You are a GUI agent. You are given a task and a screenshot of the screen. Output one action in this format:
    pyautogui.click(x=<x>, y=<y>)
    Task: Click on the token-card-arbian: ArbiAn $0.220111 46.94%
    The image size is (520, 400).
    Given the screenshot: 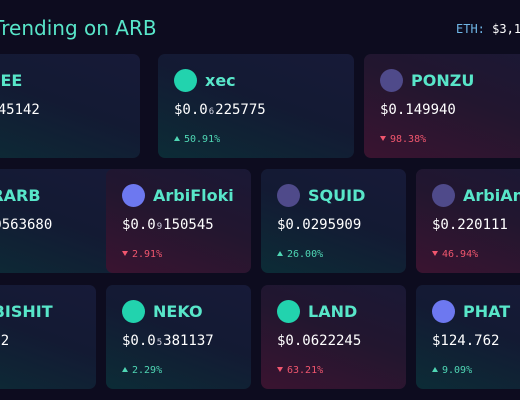 What is the action you would take?
    pyautogui.click(x=468, y=221)
    